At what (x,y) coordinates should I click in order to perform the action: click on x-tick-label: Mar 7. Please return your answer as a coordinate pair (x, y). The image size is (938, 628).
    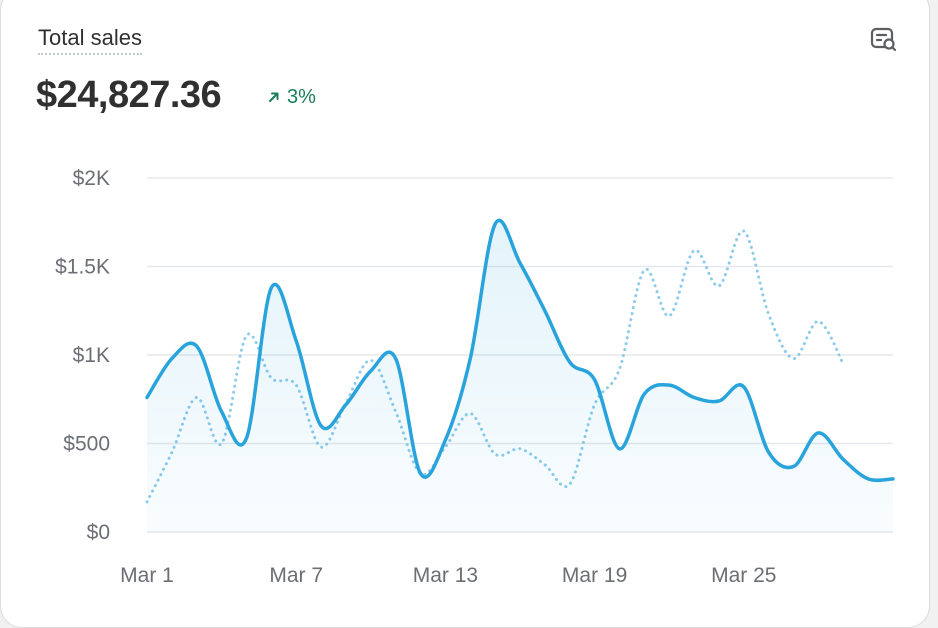
    Looking at the image, I should click on (296, 575).